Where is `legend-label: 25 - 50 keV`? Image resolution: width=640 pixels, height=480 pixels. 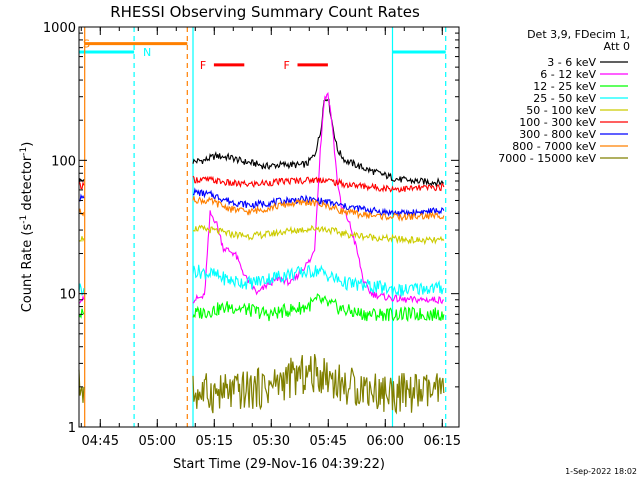
legend-label: 25 - 50 keV is located at coordinates (564, 98).